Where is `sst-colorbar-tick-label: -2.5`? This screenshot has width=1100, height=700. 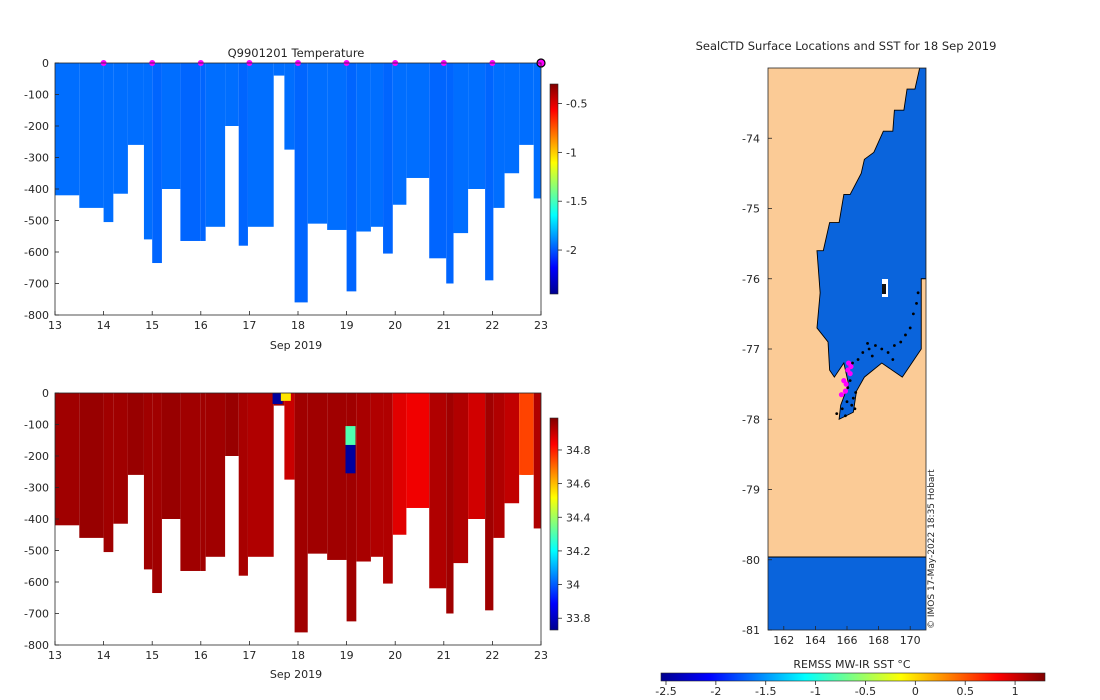 sst-colorbar-tick-label: -2.5 is located at coordinates (665, 691).